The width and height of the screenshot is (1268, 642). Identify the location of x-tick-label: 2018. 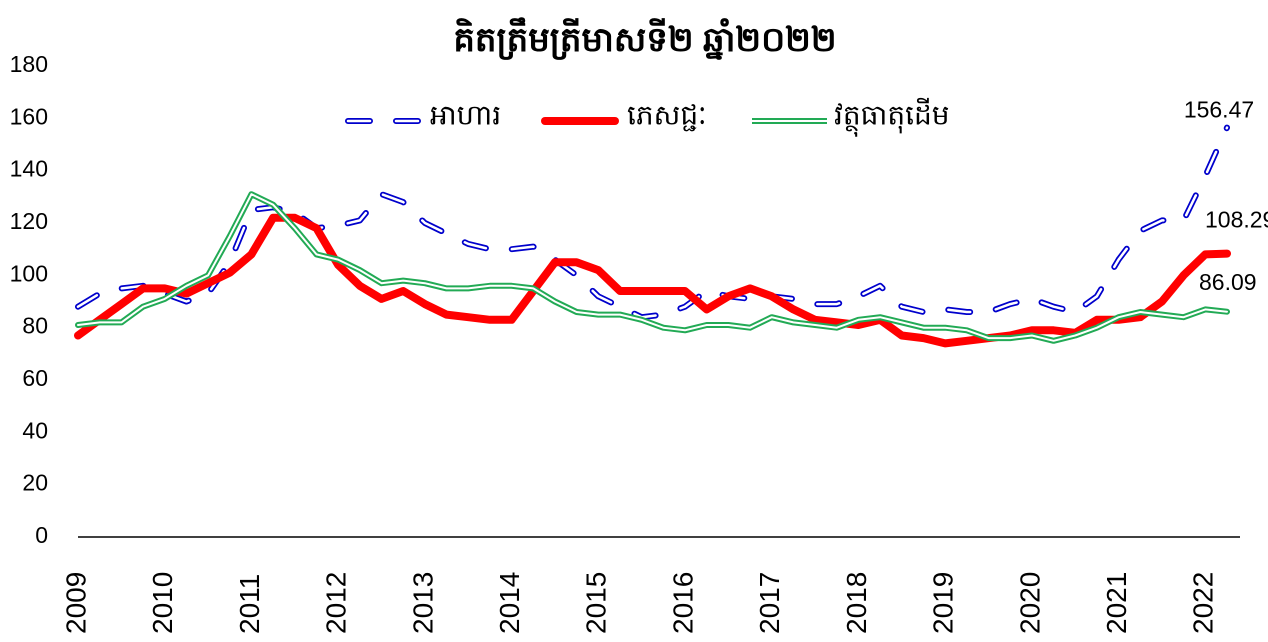
(856, 603).